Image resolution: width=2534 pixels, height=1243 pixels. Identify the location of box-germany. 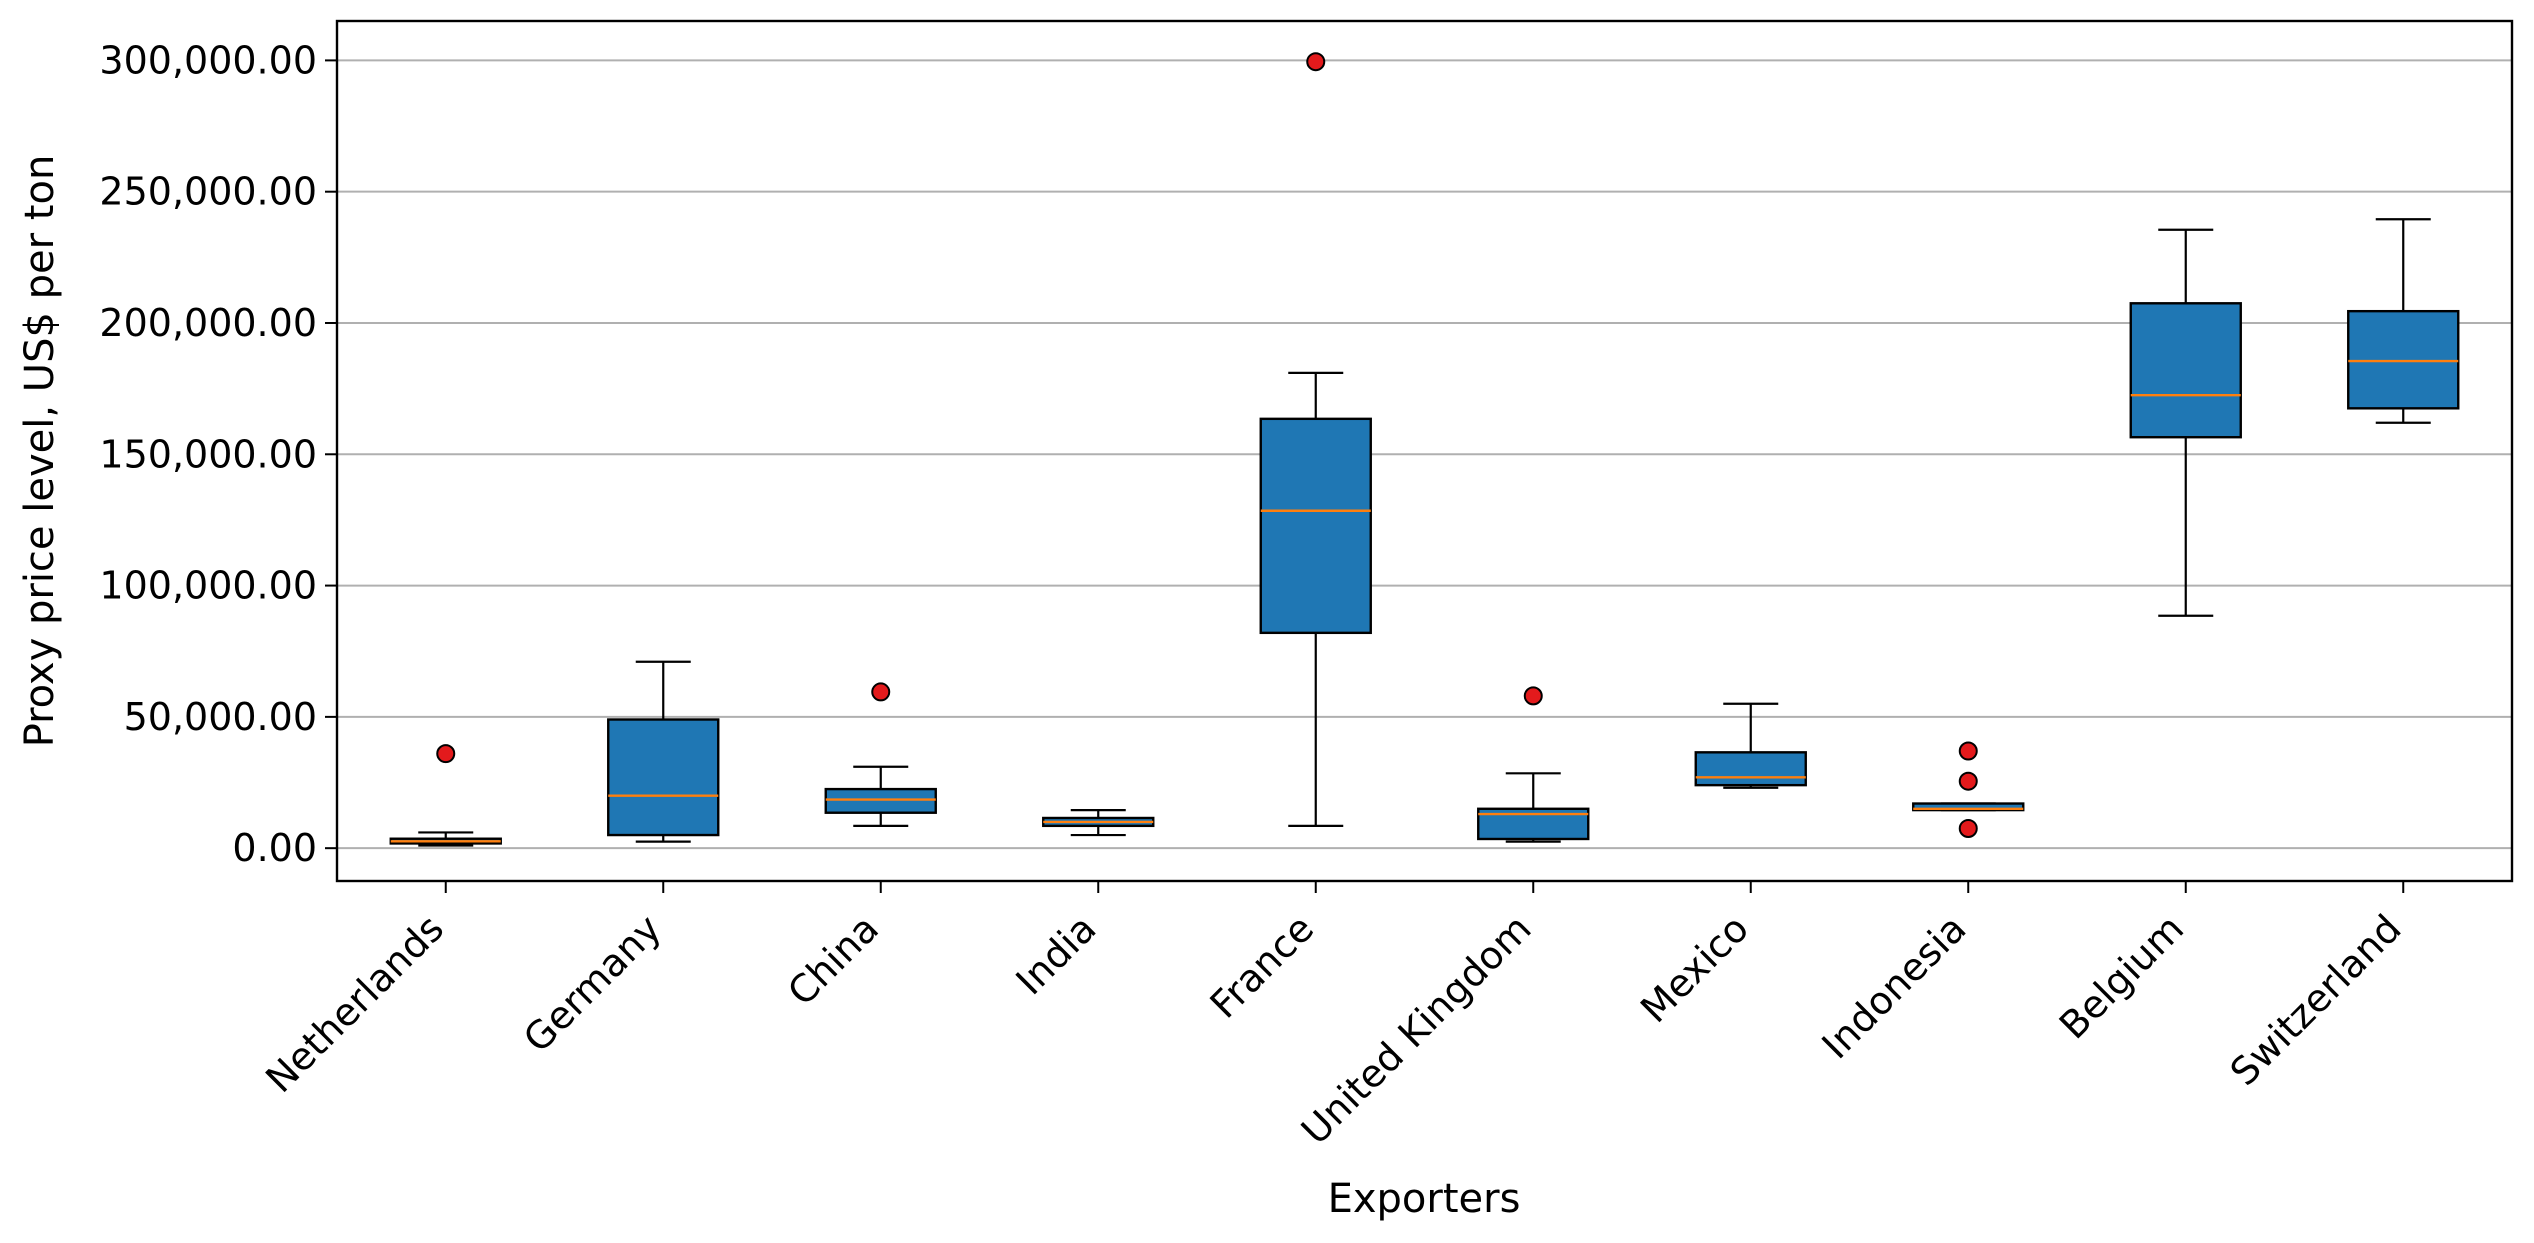
(663, 751).